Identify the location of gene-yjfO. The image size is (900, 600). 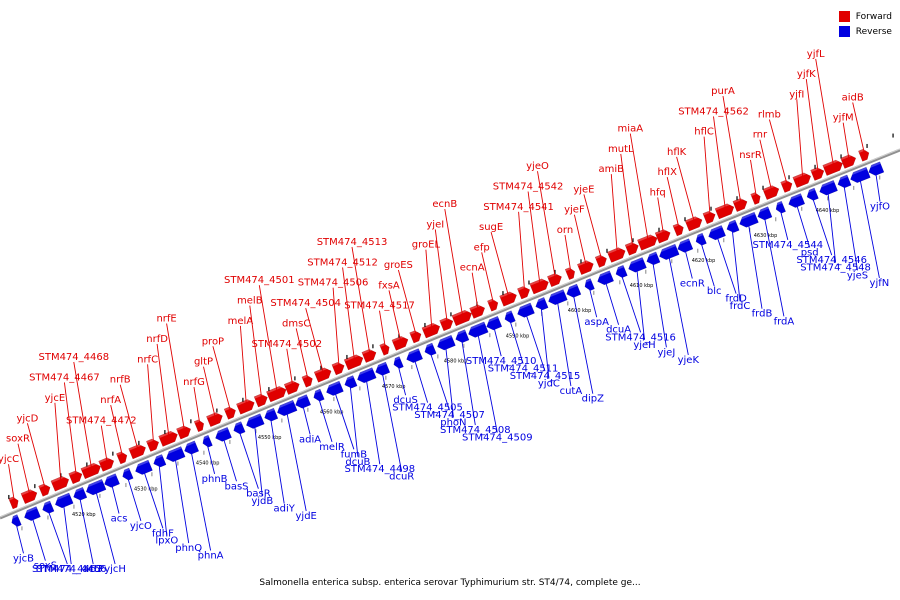
(875, 169).